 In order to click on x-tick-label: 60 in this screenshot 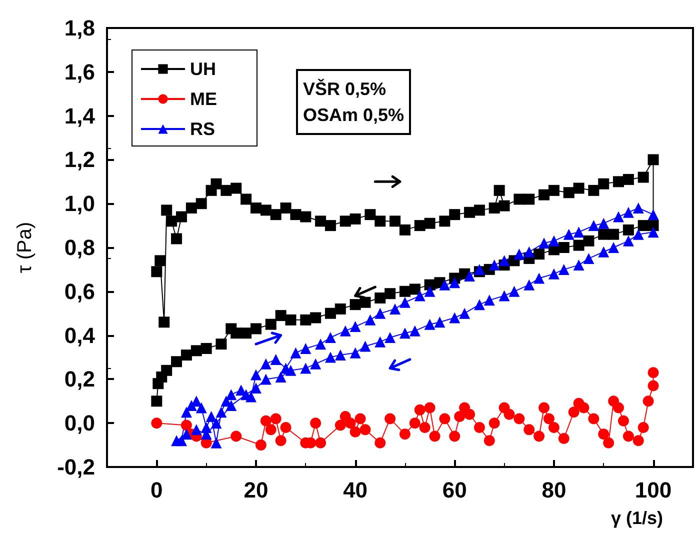, I will do `click(454, 490)`.